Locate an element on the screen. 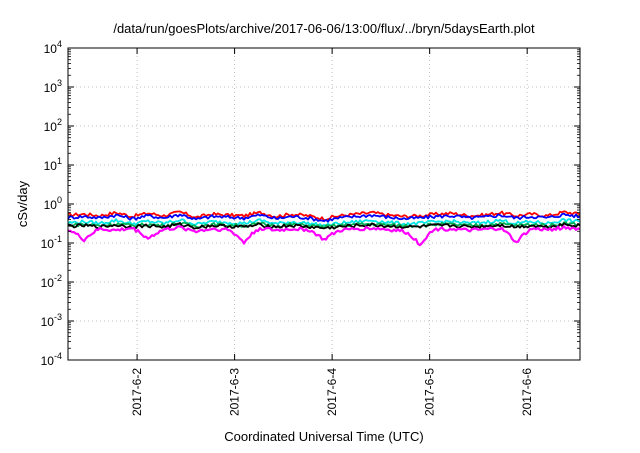 Image resolution: width=640 pixels, height=453 pixels. x-tick-label: 2017-6-5 is located at coordinates (430, 392).